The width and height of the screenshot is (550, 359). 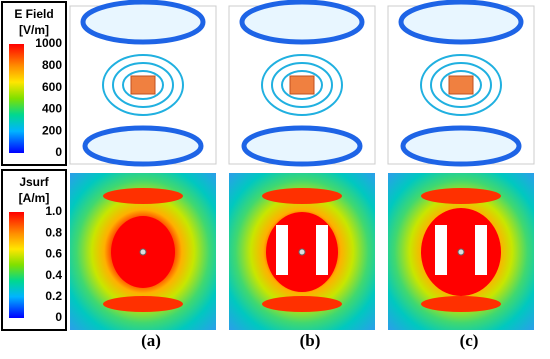 What do you see at coordinates (48, 43) in the screenshot?
I see `colorbar-tick: 1000` at bounding box center [48, 43].